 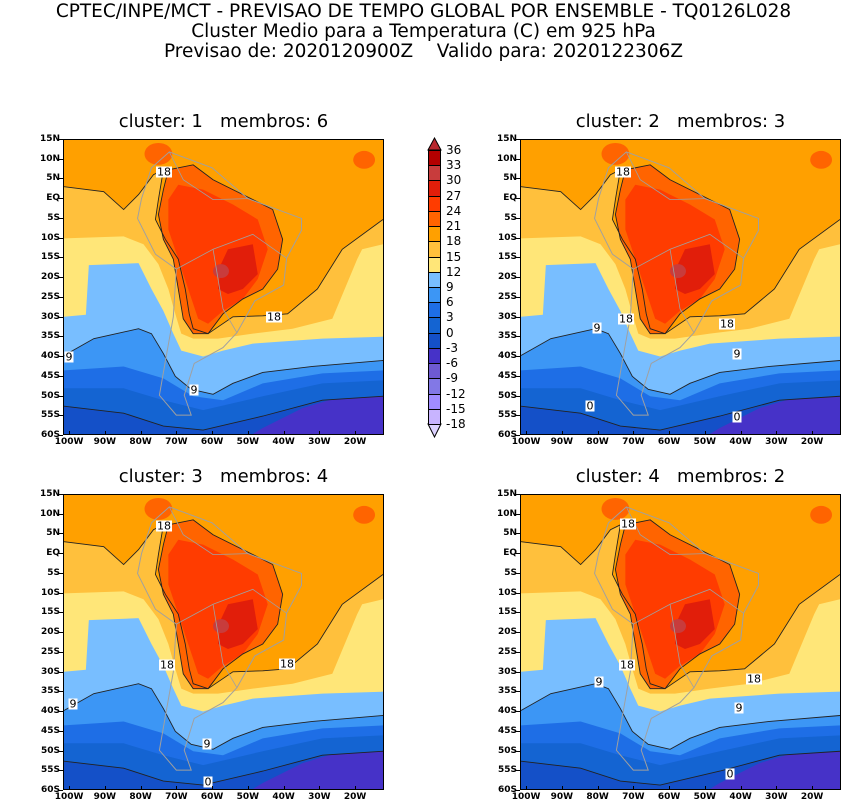 What do you see at coordinates (223, 642) in the screenshot?
I see `map-panel-cluster-3: 18 18 18 9 9 0` at bounding box center [223, 642].